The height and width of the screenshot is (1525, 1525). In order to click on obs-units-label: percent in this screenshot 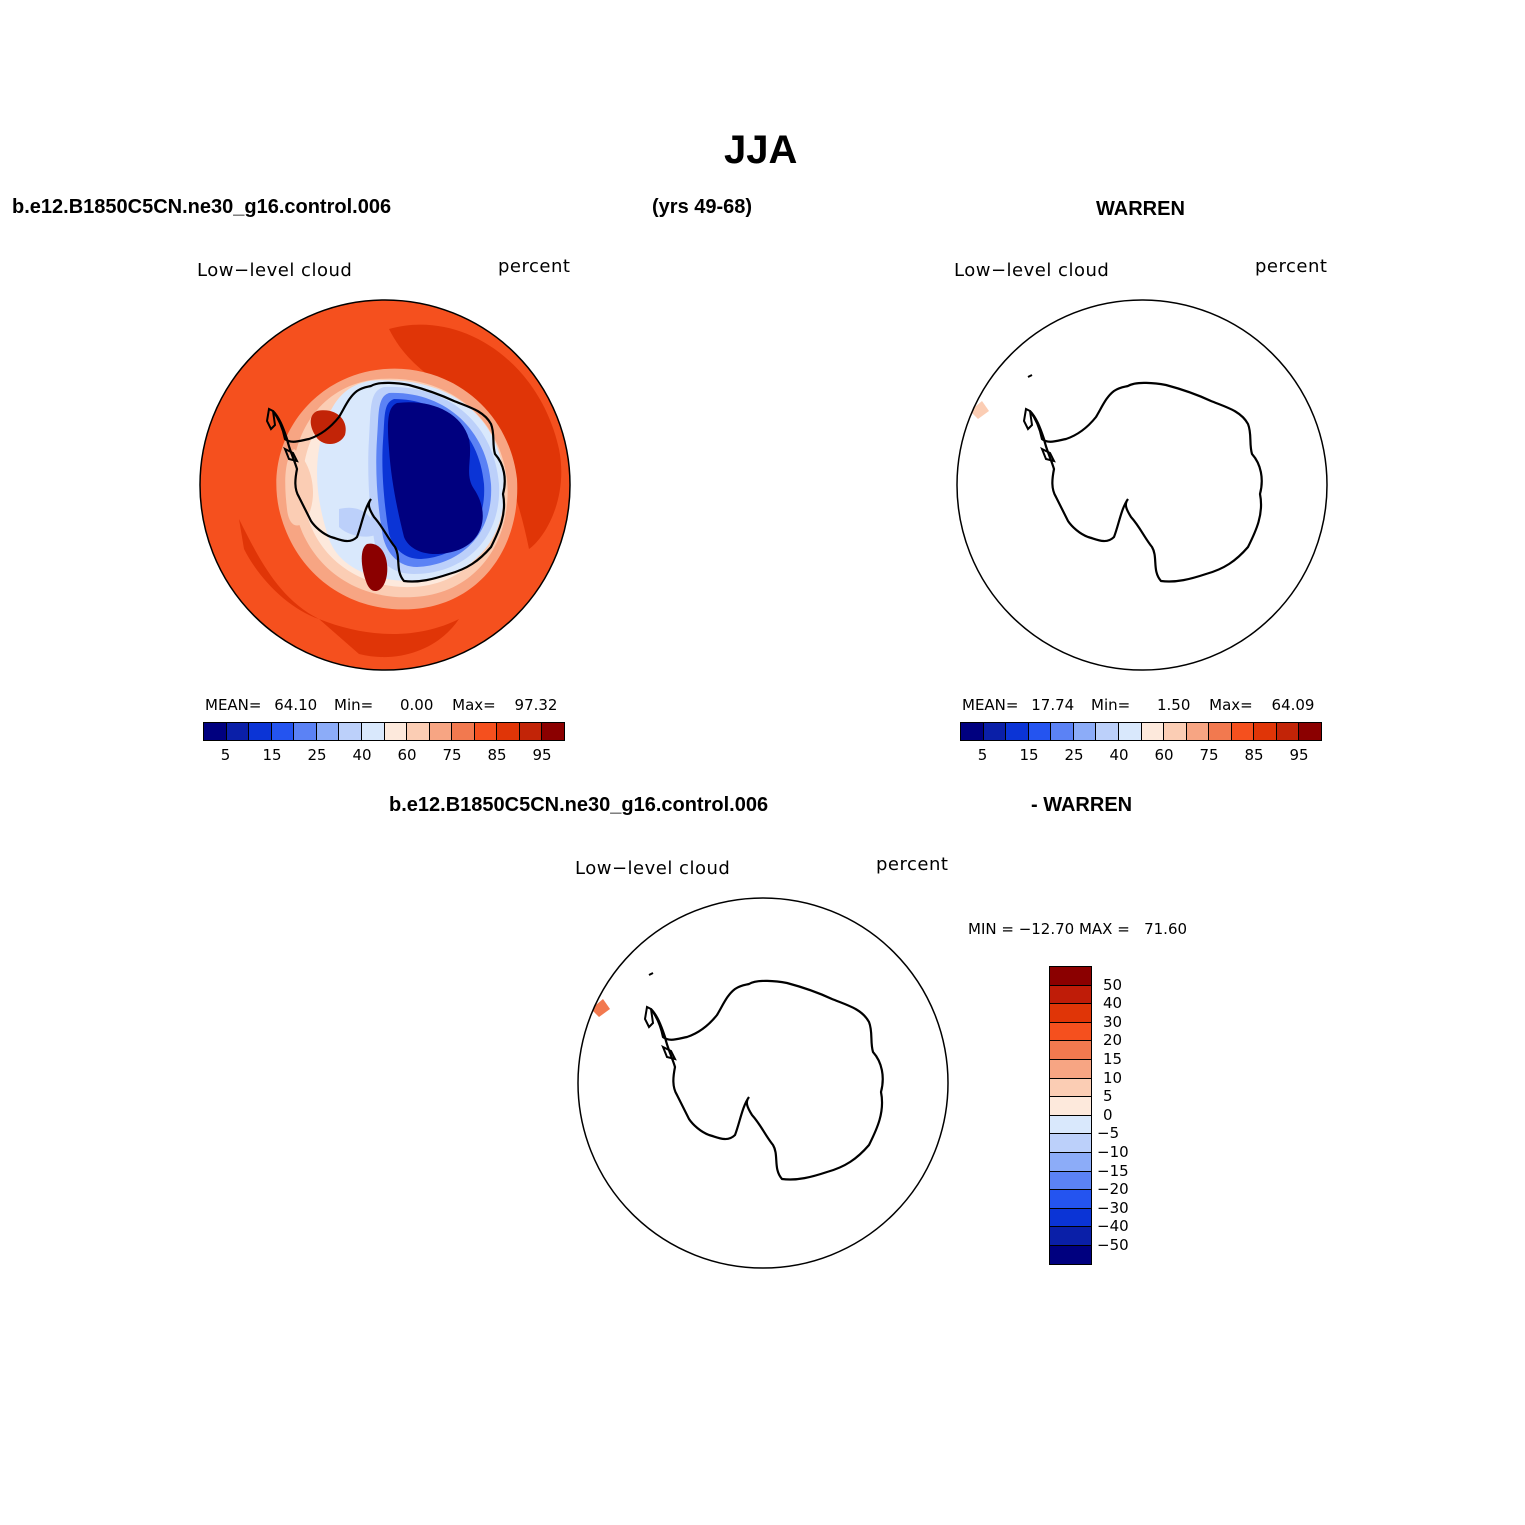, I will do `click(1291, 266)`.